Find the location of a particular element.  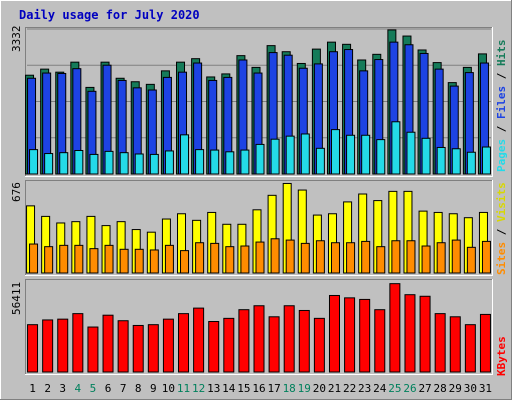

day-label: 18 is located at coordinates (289, 388).